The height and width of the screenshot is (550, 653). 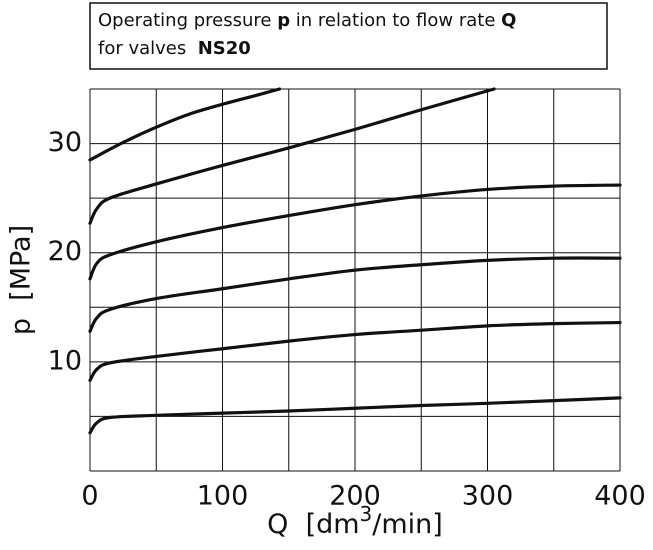 I want to click on title-part: NS20, so click(x=224, y=48).